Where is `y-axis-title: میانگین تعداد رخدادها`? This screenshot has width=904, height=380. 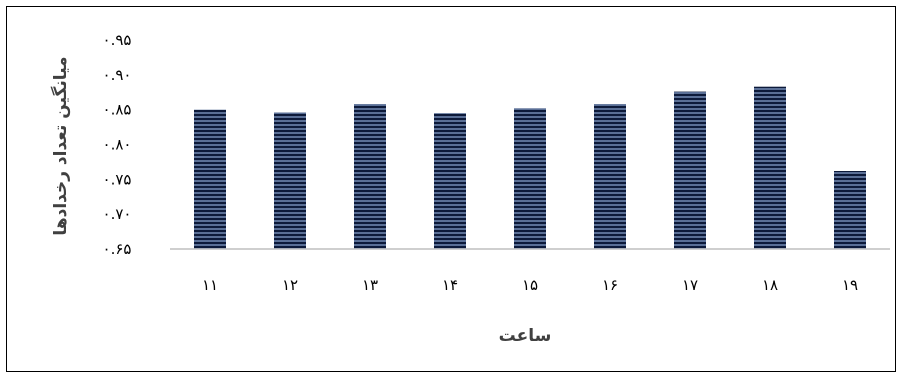
y-axis-title: میانگین تعداد رخدادها is located at coordinates (60, 145).